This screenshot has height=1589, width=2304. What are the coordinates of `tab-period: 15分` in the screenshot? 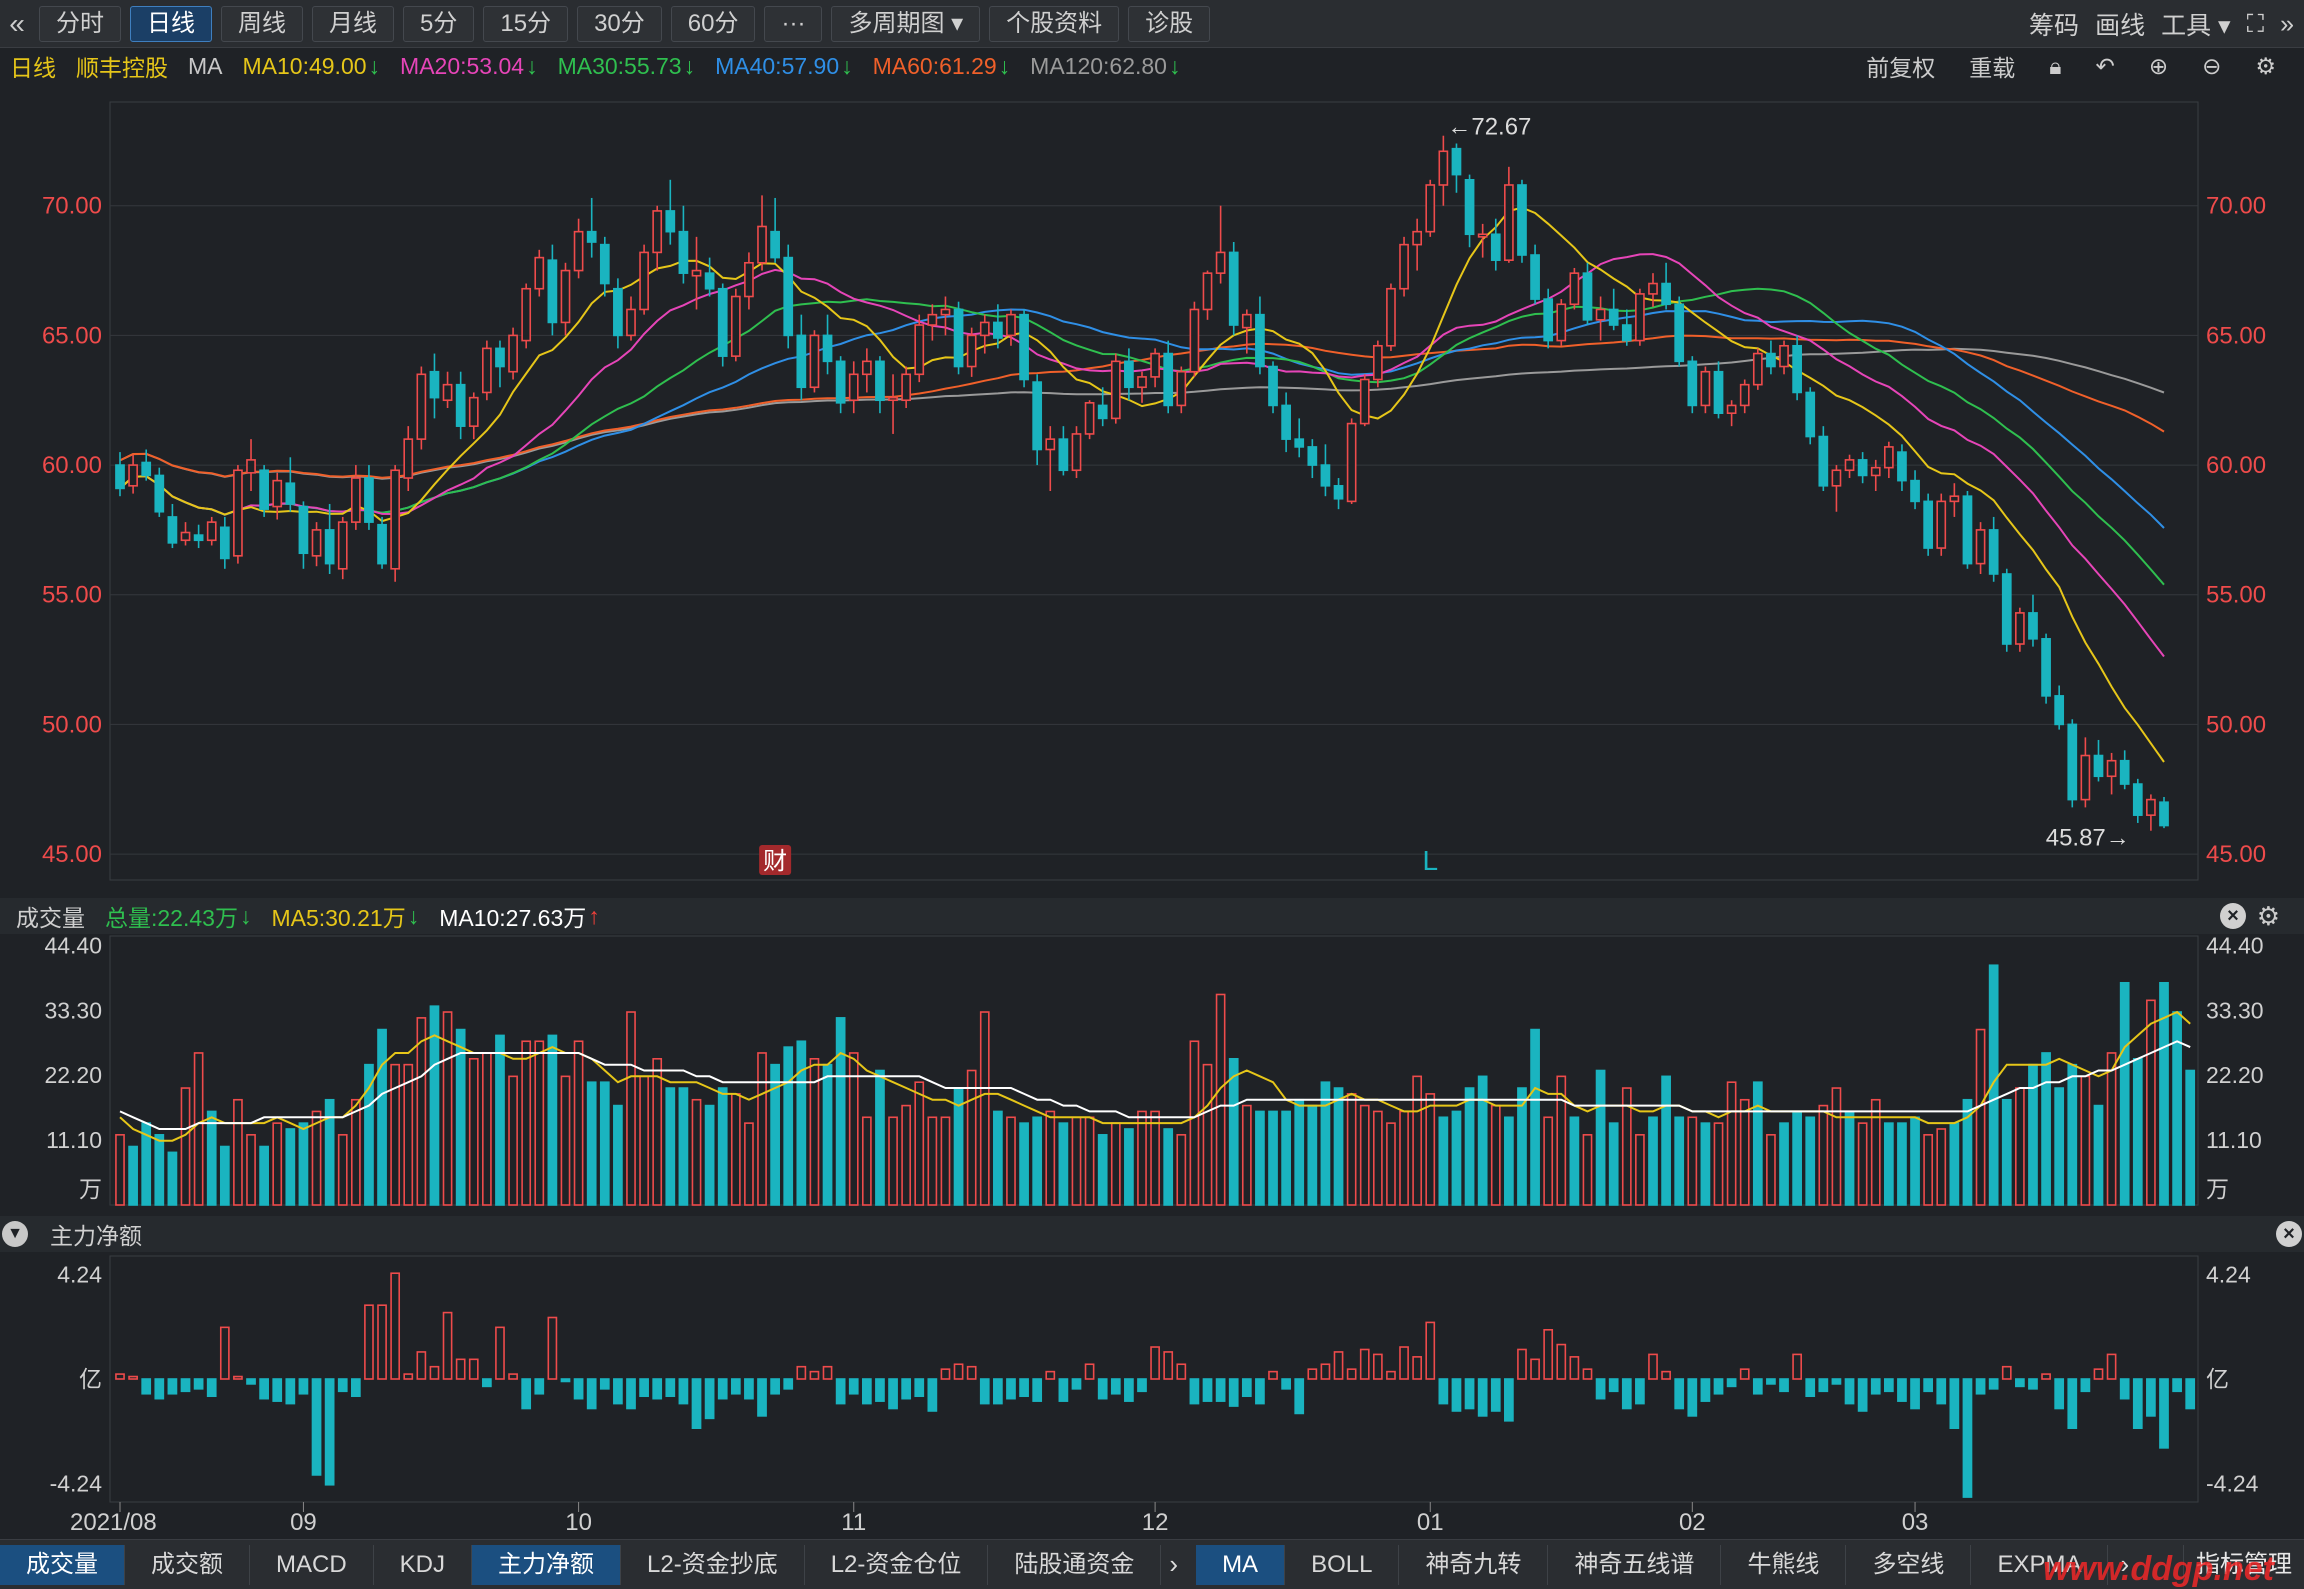 It's located at (526, 23).